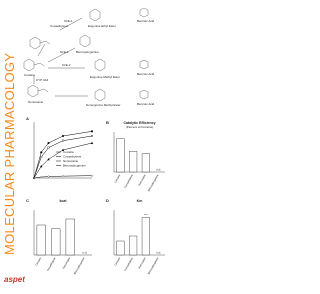 This screenshot has height=294, width=320. Describe the element at coordinates (72, 157) in the screenshot. I see `legend-label: Cocaethylene` at that location.